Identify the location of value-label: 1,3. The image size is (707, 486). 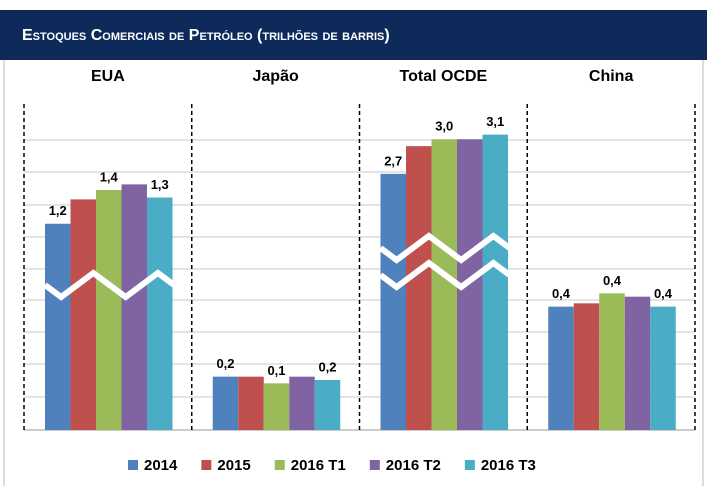
(160, 184).